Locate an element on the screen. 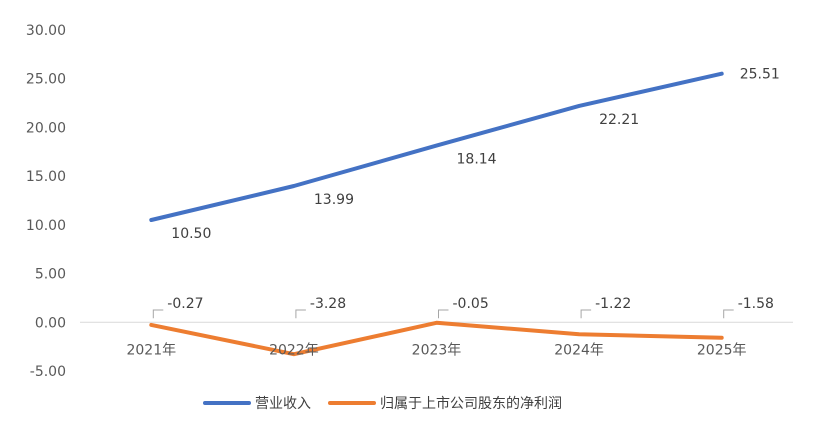  revenue-data-label: 10.50 is located at coordinates (191, 234).